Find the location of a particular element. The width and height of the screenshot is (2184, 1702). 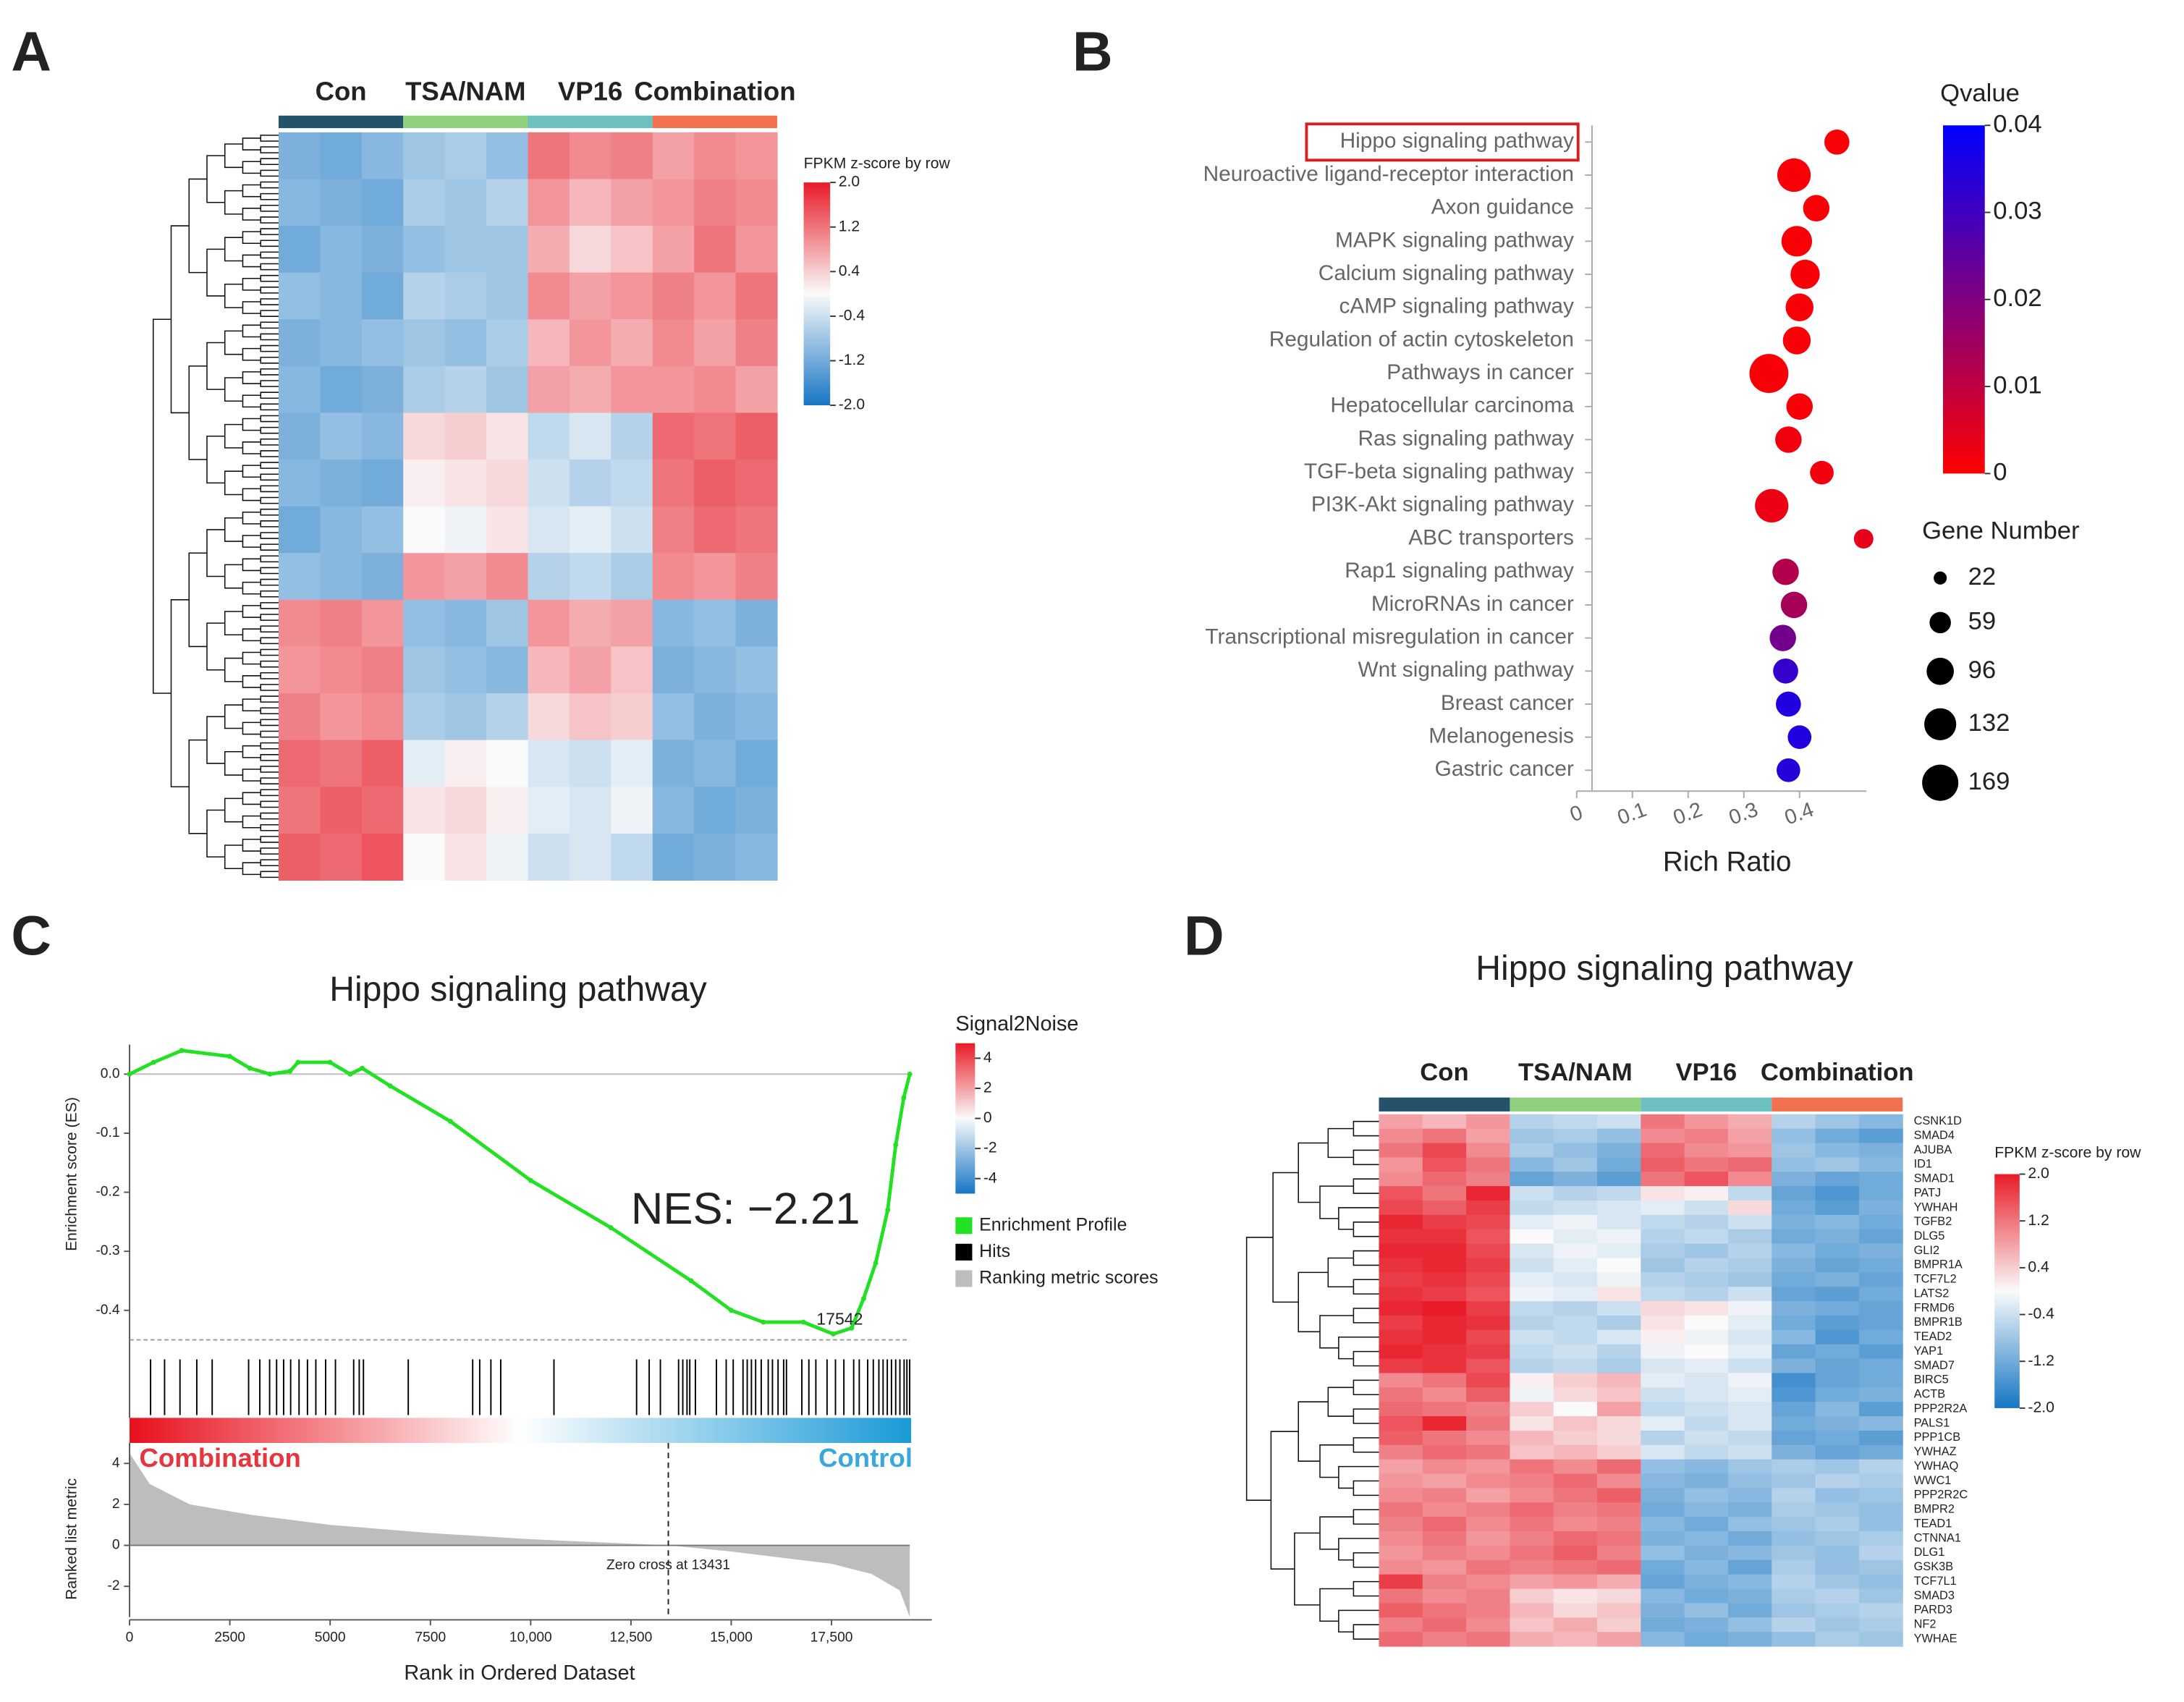

legend-swatch is located at coordinates (964, 1226).